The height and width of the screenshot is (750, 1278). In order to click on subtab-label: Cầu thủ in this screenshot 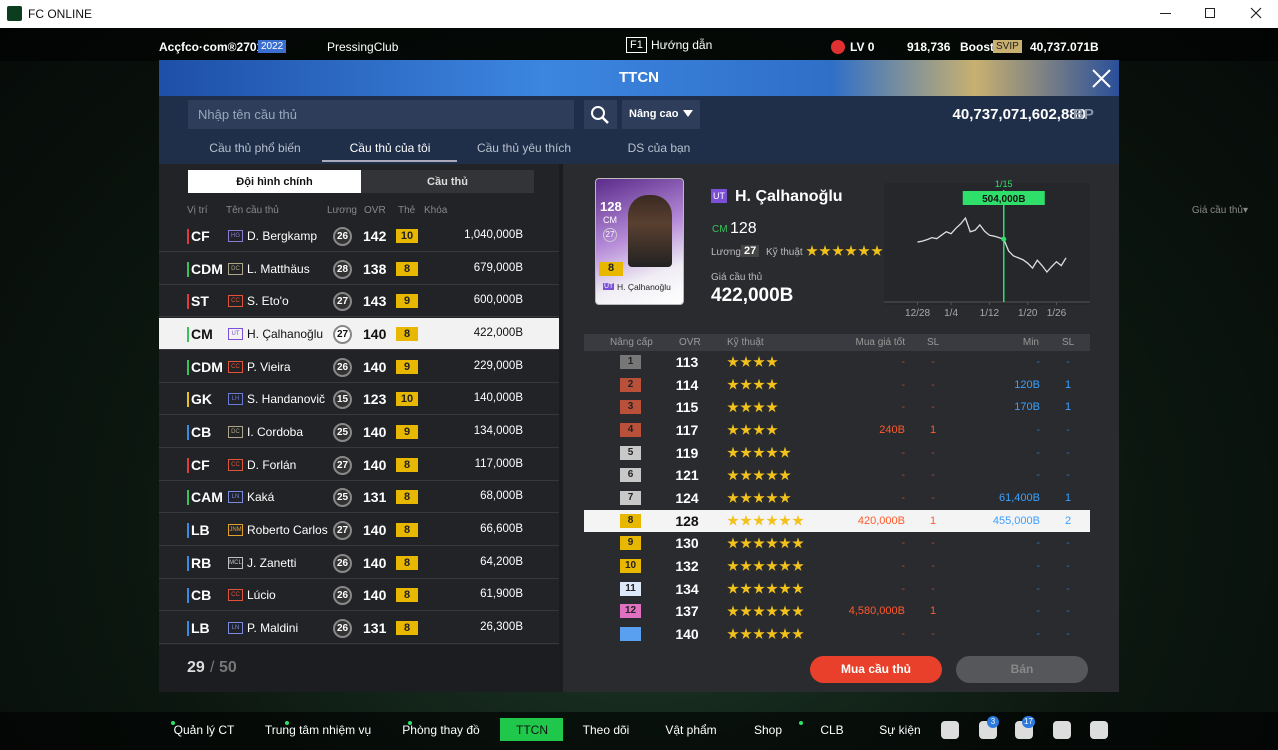, I will do `click(447, 182)`.